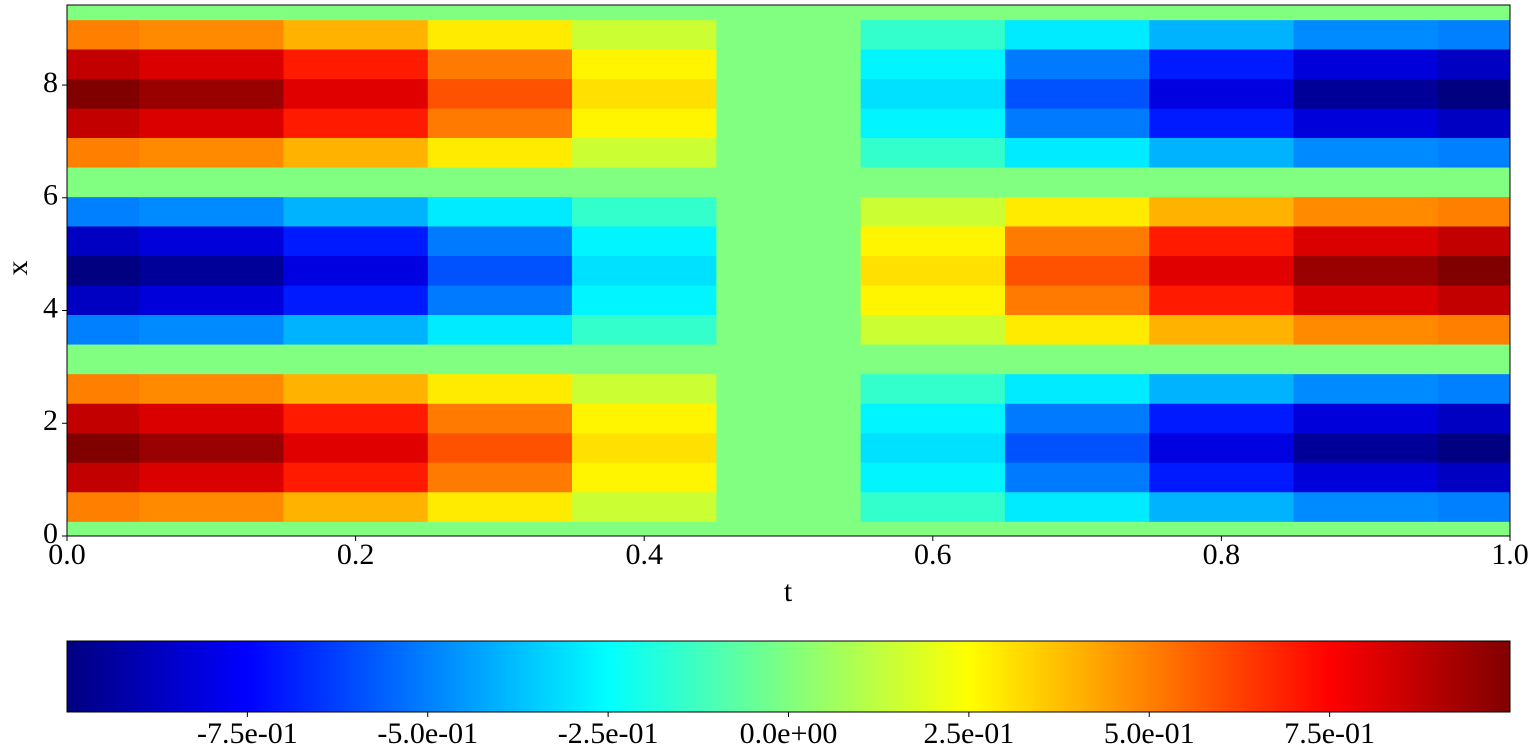 The image size is (1536, 754). Describe the element at coordinates (968, 733) in the screenshot. I see `colorbar-tick-label: 2.5e-01` at that location.